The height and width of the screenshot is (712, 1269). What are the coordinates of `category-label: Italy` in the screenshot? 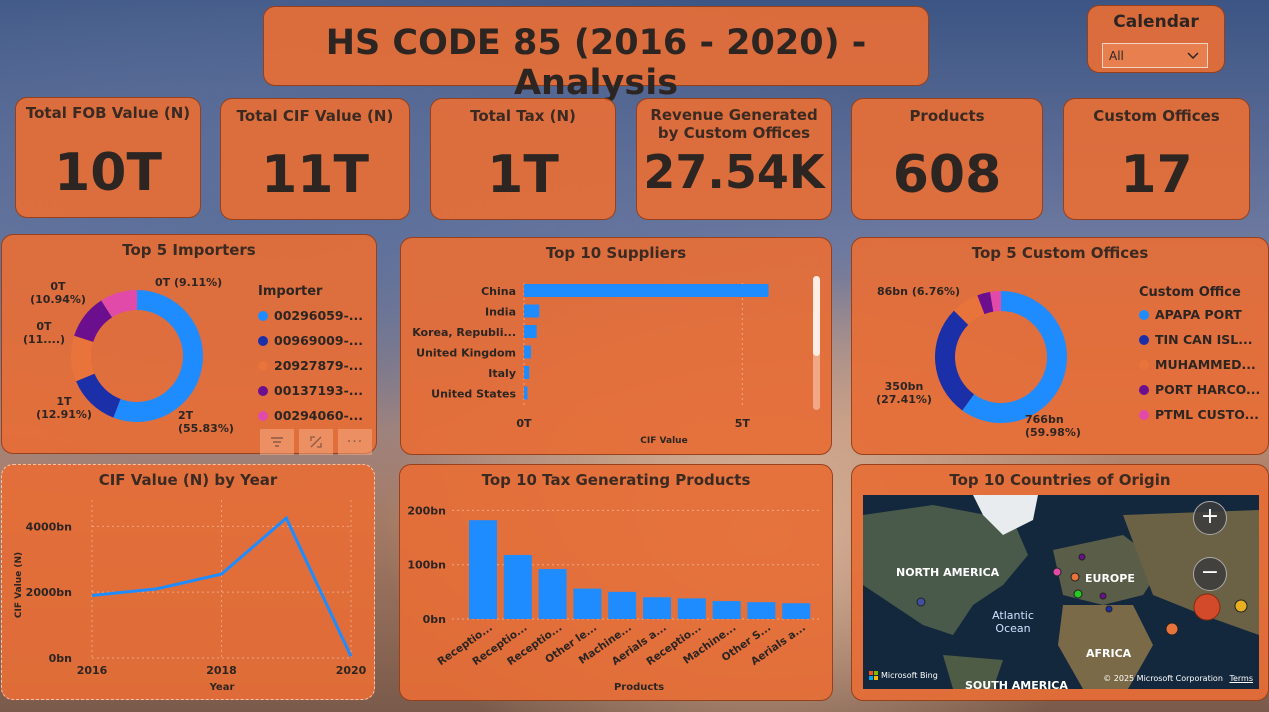 It's located at (502, 373).